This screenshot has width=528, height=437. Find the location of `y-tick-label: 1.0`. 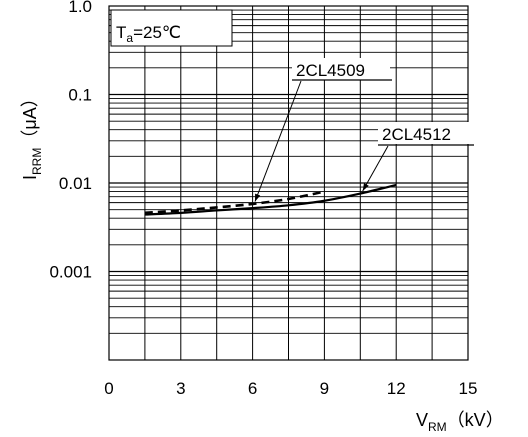

y-tick-label: 1.0 is located at coordinates (80, 8).